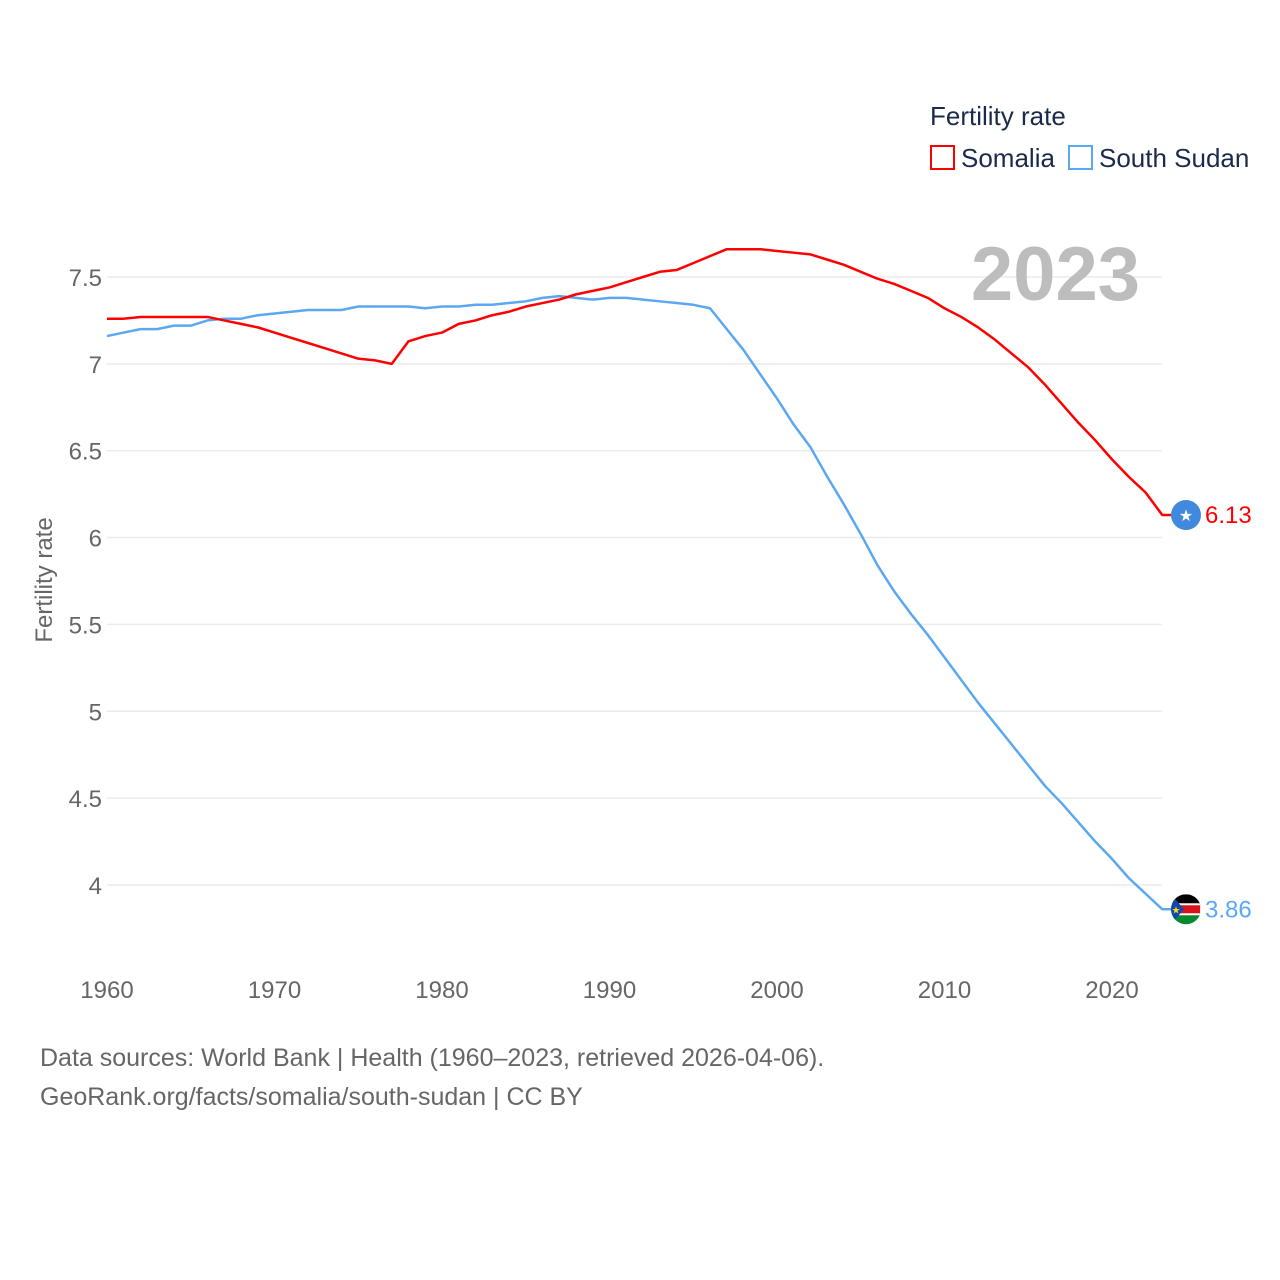 This screenshot has height=1280, width=1280. What do you see at coordinates (44, 579) in the screenshot?
I see `y-axis-label: Fertility rate` at bounding box center [44, 579].